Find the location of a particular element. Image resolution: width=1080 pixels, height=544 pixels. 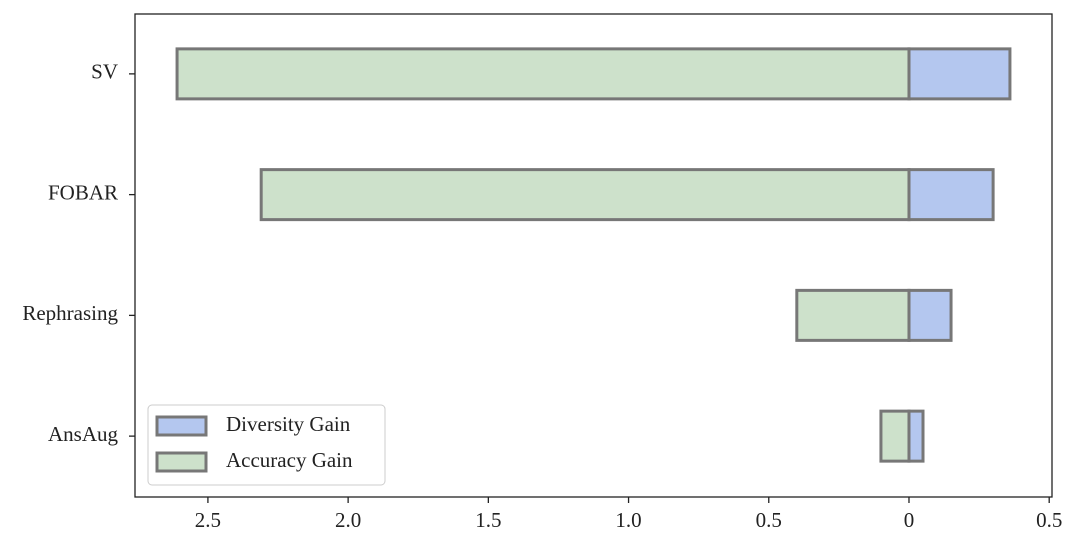

legend: Diversity Gain Accuracy Gain is located at coordinates (266, 445).